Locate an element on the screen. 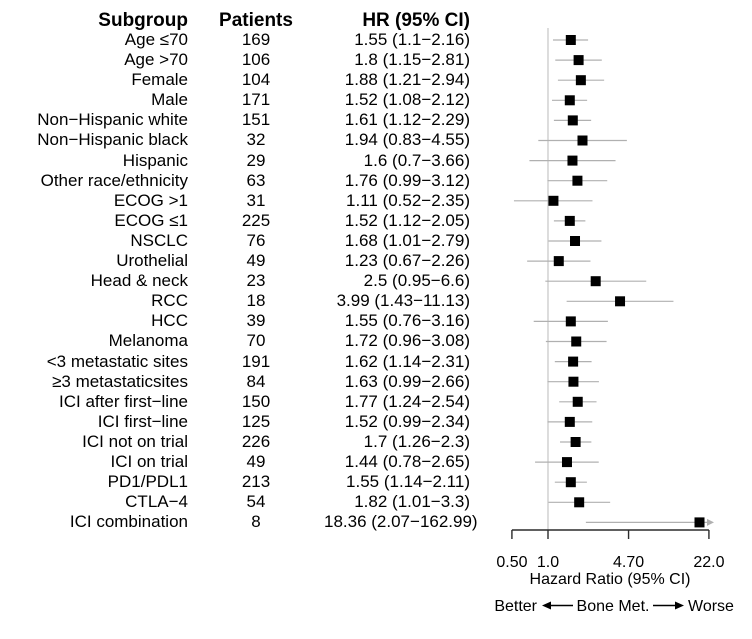 The height and width of the screenshot is (639, 752). hr-ci-value: 2.5 (0.95−6.6) is located at coordinates (416, 281).